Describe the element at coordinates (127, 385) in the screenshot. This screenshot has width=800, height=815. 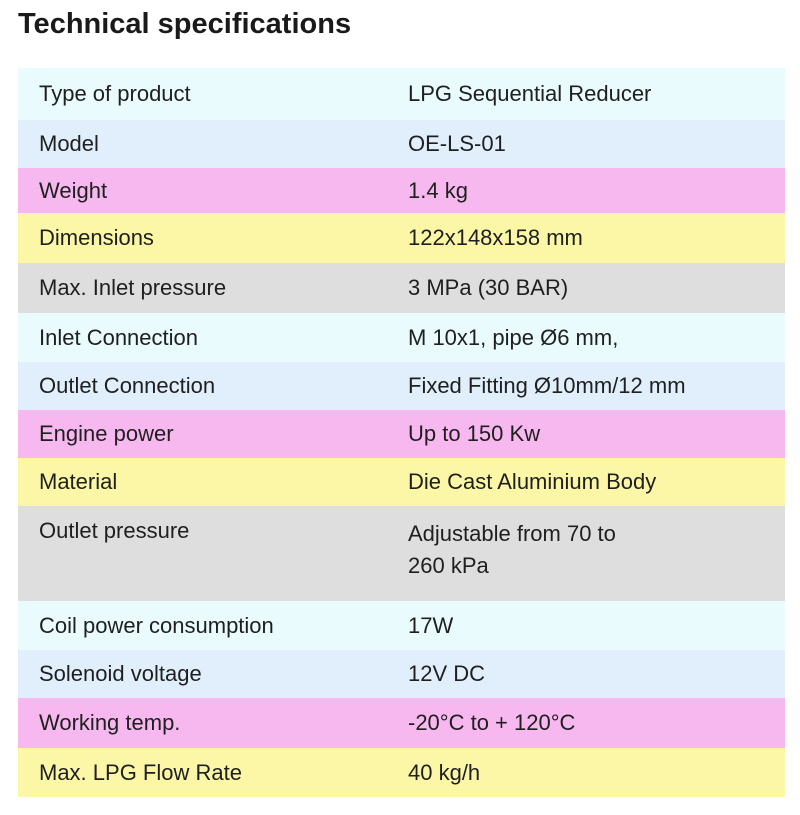
I see `spec-label: Outlet Connection` at that location.